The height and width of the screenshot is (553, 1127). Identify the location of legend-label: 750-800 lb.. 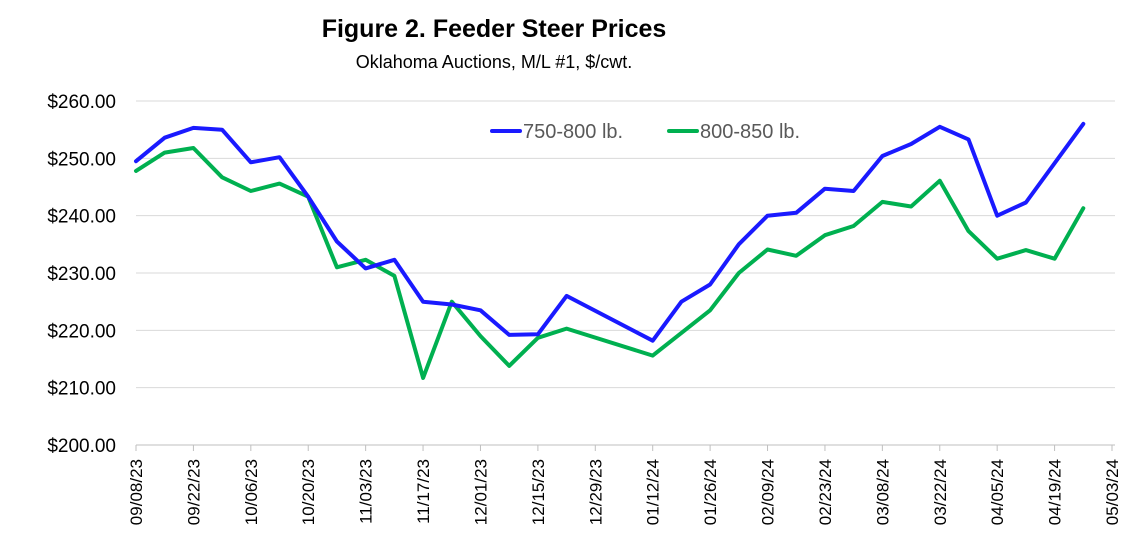
(573, 132).